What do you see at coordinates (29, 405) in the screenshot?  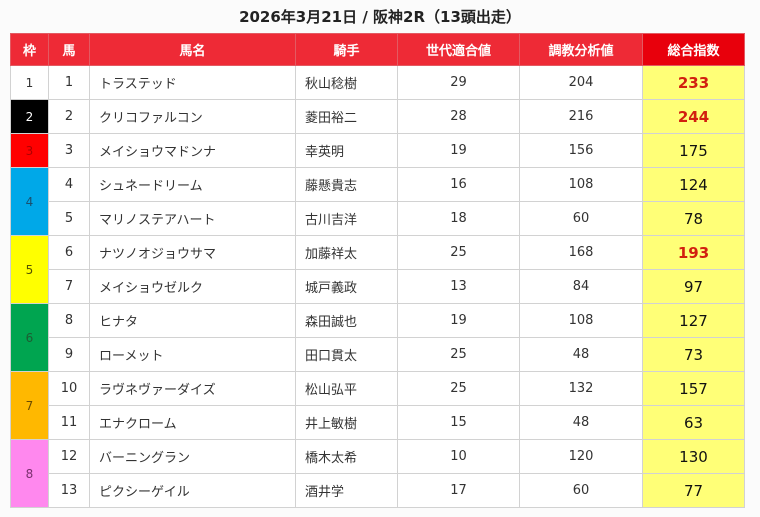 I see `waku-cell: 7` at bounding box center [29, 405].